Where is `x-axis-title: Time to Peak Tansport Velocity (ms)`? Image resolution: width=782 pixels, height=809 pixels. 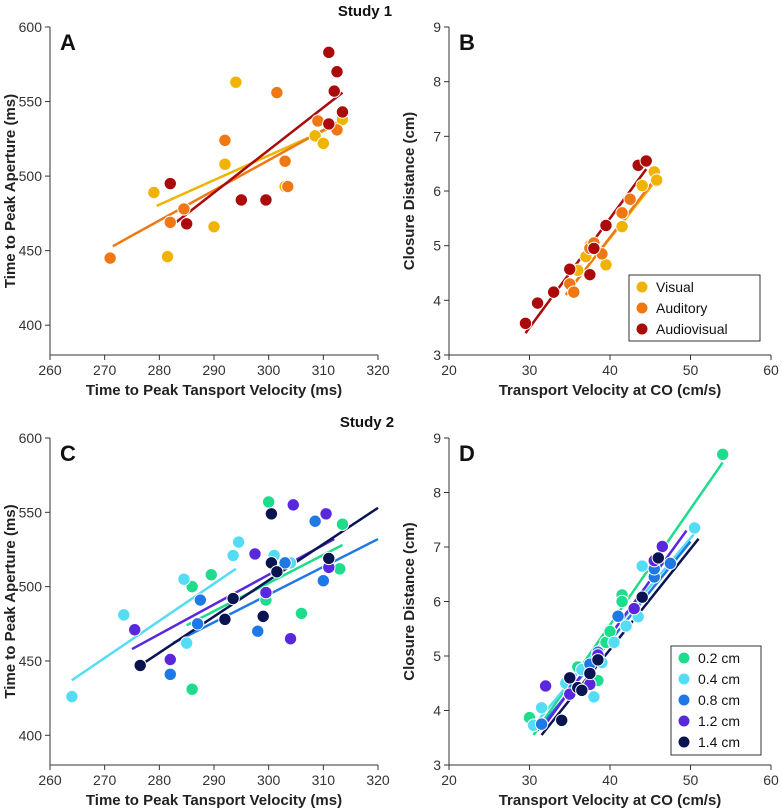
x-axis-title: Time to Peak Tansport Velocity (ms) is located at coordinates (214, 800).